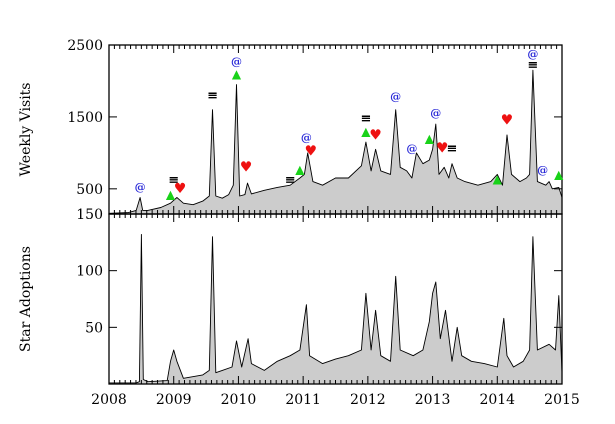 This screenshot has width=615, height=424. I want to click on adoptions-xtick-label: 2015, so click(562, 400).